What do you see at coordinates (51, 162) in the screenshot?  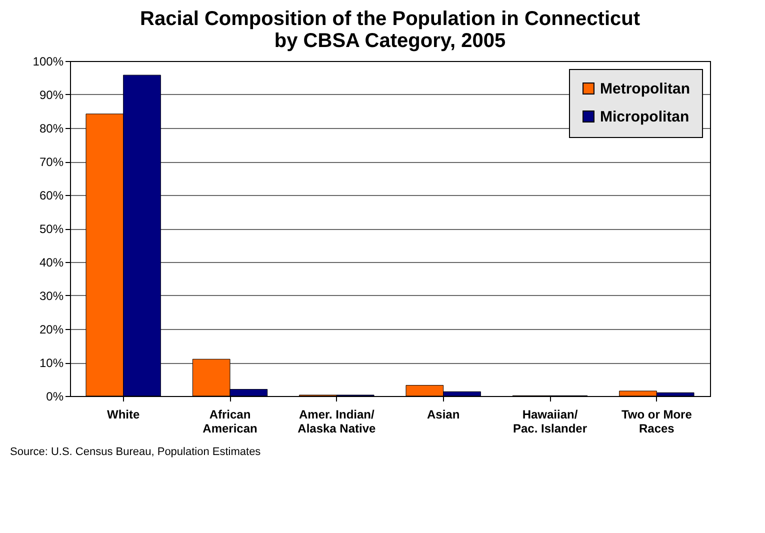 I see `y-tick-label: 70%` at bounding box center [51, 162].